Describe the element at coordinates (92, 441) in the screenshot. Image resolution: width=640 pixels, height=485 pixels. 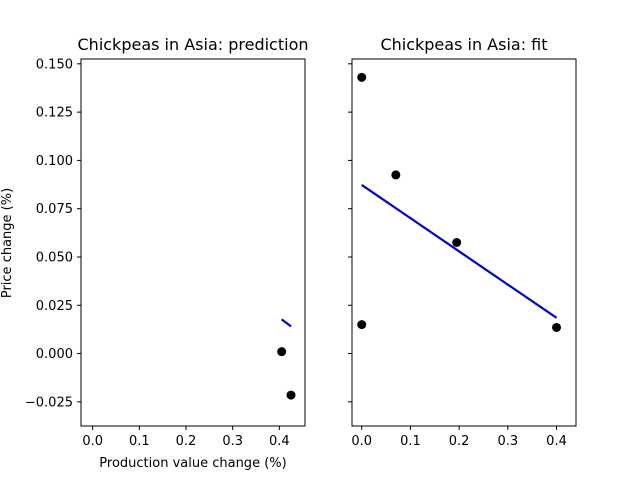
I see `panel-0-x-tick-label: 0.0` at that location.